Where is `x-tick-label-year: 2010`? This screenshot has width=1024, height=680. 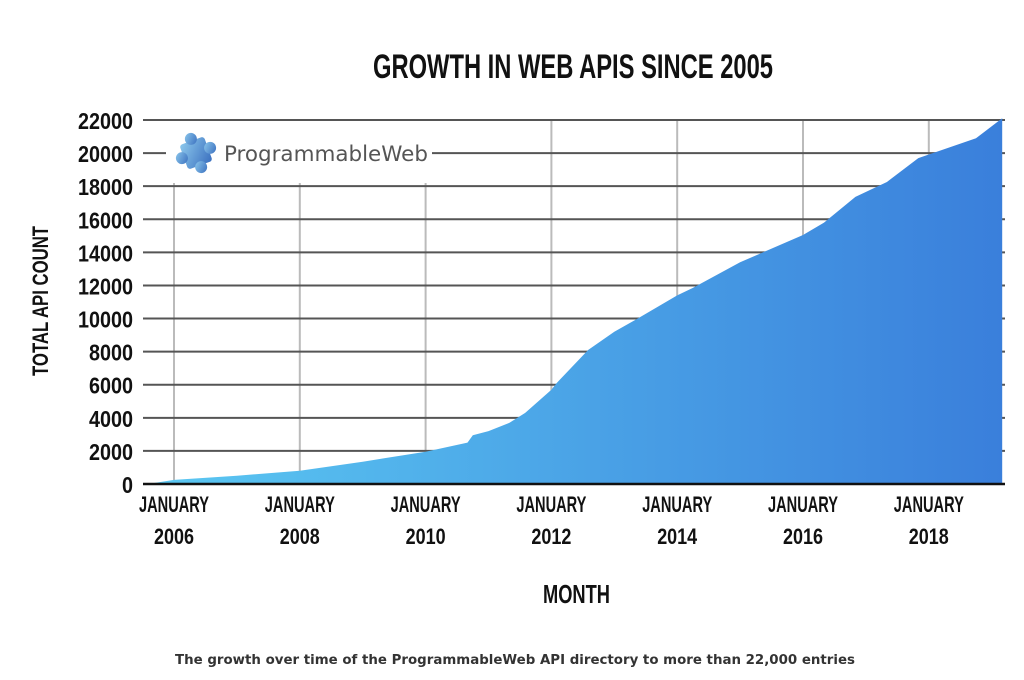
x-tick-label-year: 2010 is located at coordinates (426, 536).